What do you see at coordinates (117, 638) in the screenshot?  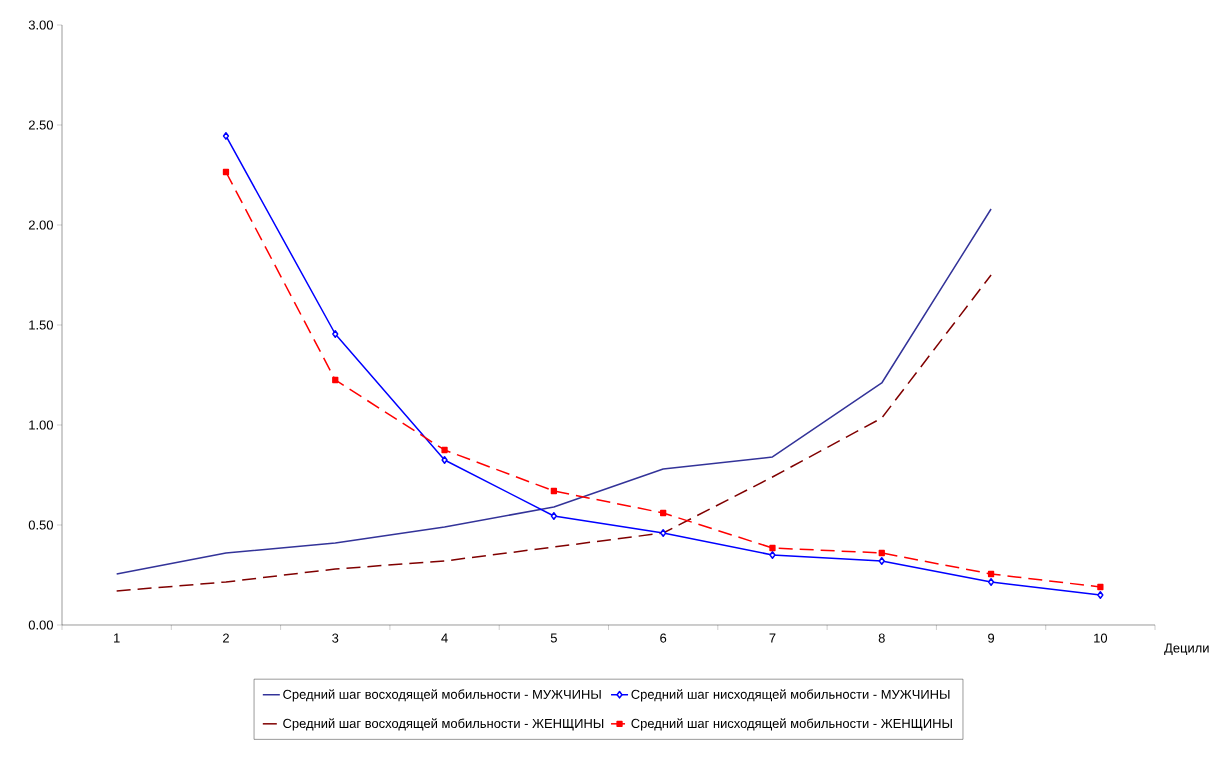 I see `x-tick-label: 1` at bounding box center [117, 638].